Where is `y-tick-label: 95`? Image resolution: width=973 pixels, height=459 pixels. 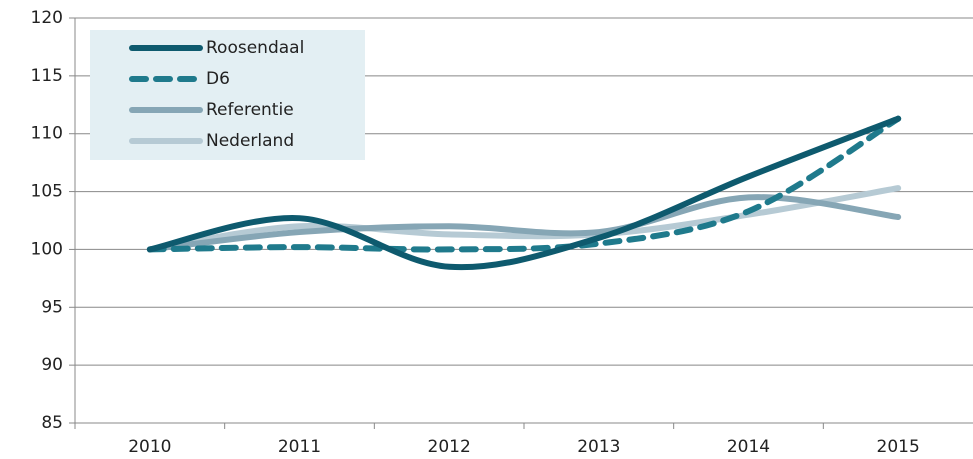 y-tick-label: 95 is located at coordinates (52, 307).